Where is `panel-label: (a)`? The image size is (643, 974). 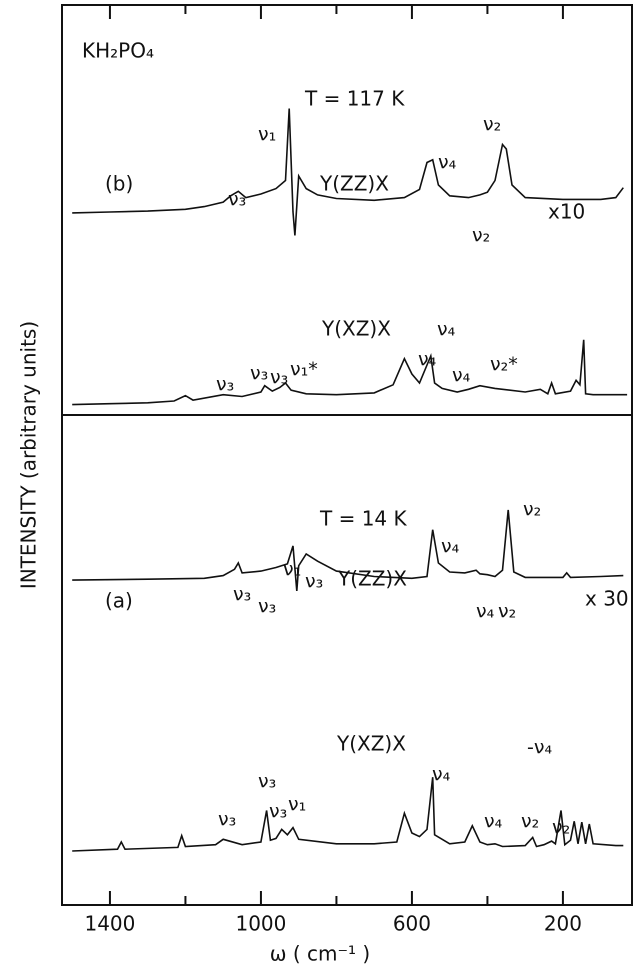
panel-label: (a) is located at coordinates (119, 601).